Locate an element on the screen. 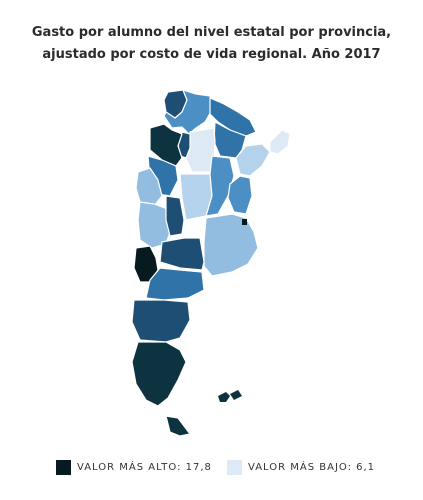  province-corrientes is located at coordinates (253, 160).